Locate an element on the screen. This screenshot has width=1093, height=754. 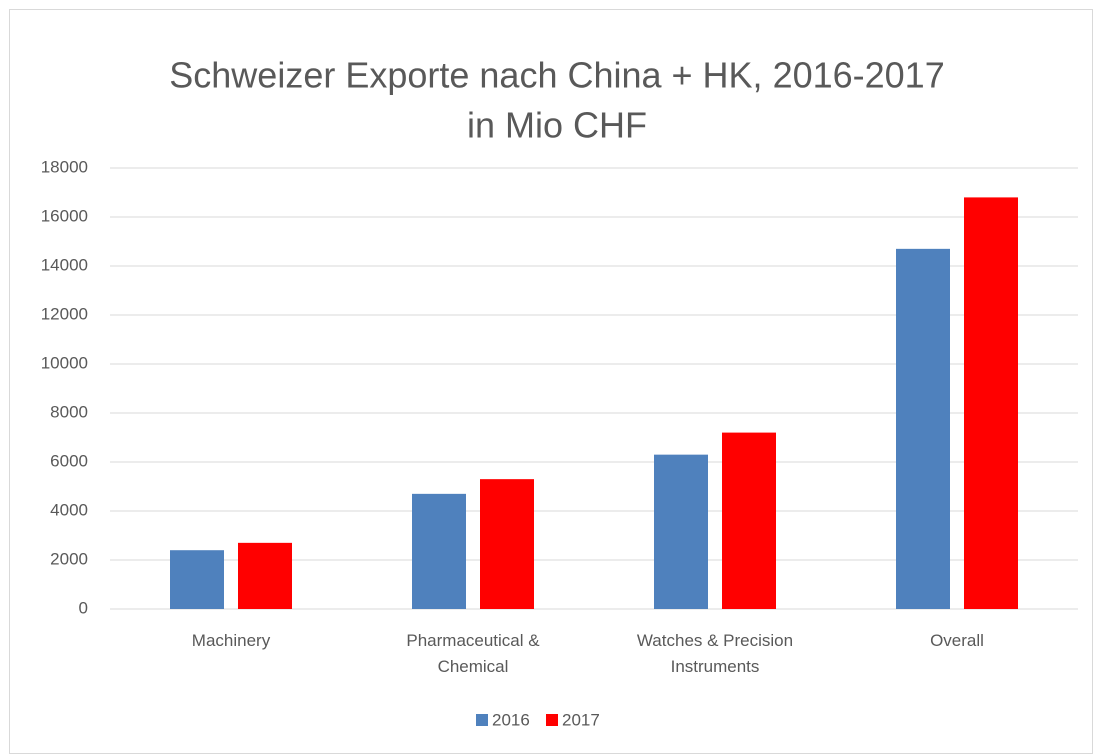
y-tick-label: 8000 is located at coordinates (69, 411).